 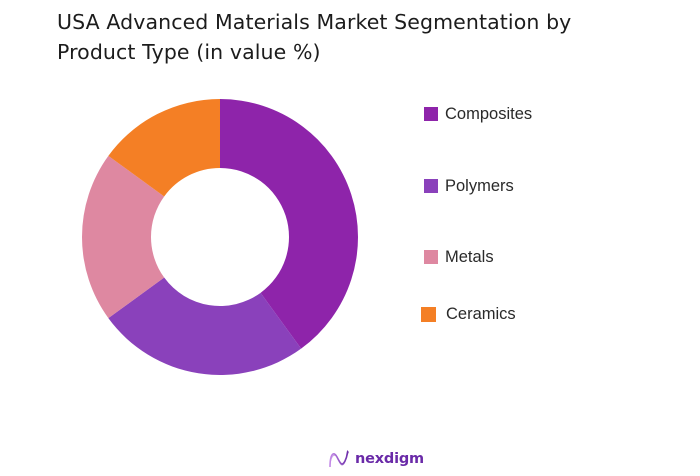 What do you see at coordinates (489, 113) in the screenshot?
I see `legend-label: Composites` at bounding box center [489, 113].